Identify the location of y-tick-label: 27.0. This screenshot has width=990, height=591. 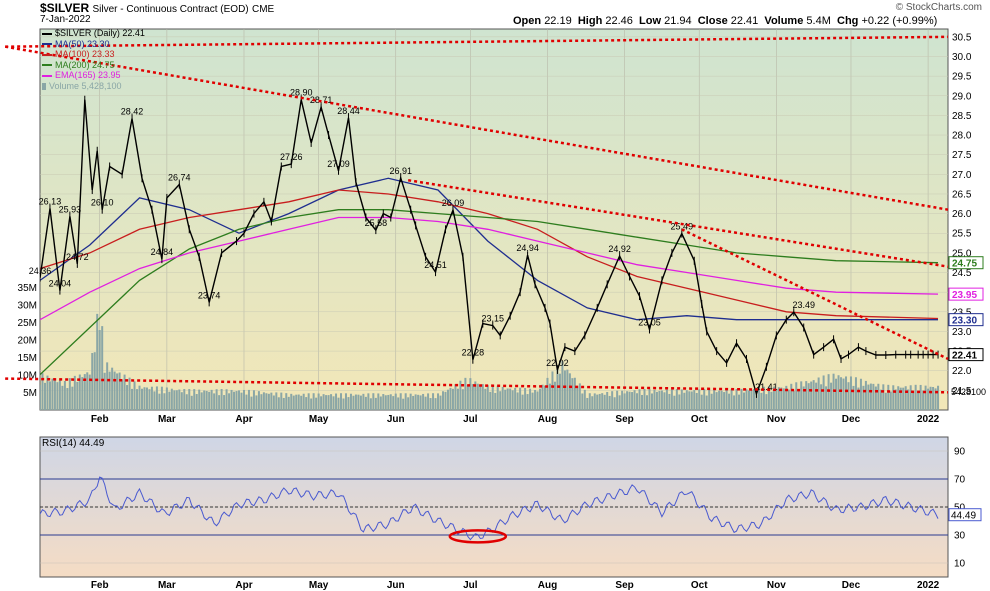
(962, 175).